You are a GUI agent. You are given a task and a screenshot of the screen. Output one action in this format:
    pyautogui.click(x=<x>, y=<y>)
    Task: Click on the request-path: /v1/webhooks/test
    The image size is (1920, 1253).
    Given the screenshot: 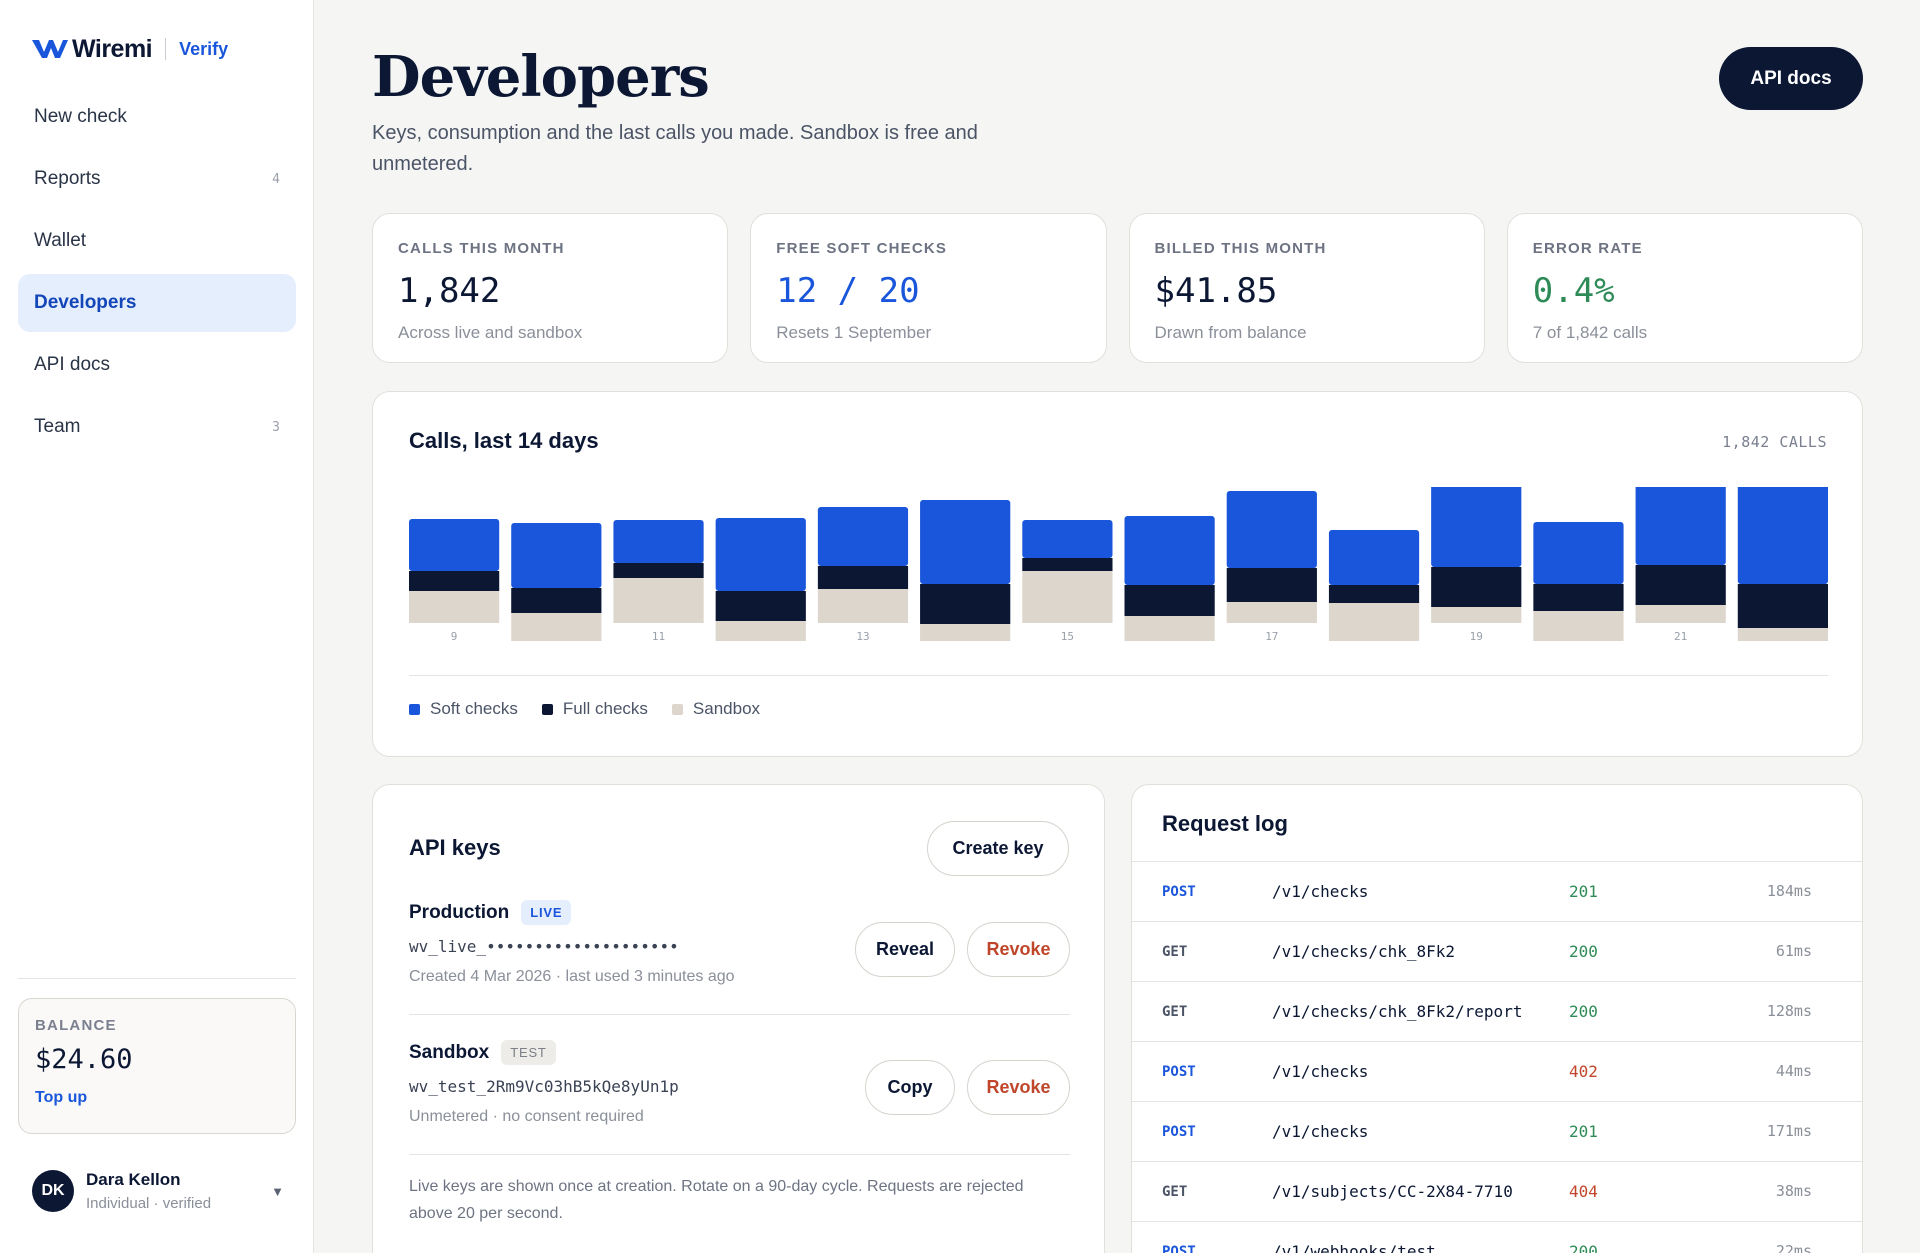 What is the action you would take?
    pyautogui.click(x=1354, y=1247)
    